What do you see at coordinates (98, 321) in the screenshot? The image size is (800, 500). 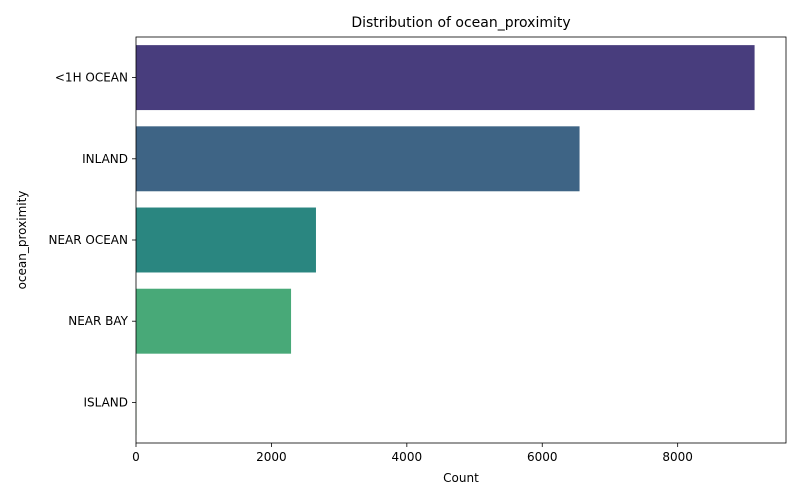 I see `y-tick-label: NEAR BAY` at bounding box center [98, 321].